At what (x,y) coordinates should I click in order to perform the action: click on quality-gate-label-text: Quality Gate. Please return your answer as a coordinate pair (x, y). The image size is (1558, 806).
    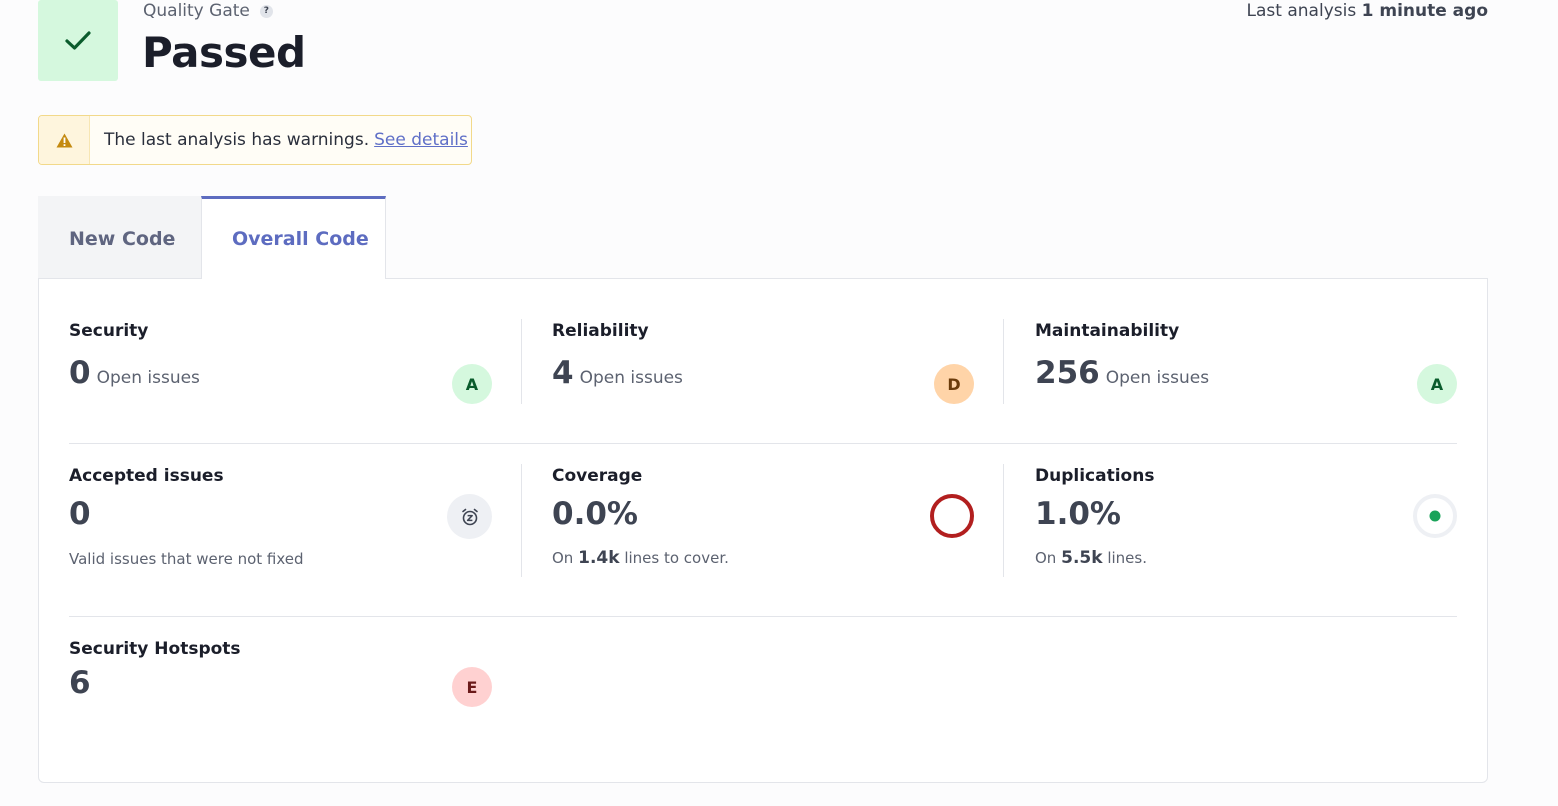
    Looking at the image, I should click on (196, 11).